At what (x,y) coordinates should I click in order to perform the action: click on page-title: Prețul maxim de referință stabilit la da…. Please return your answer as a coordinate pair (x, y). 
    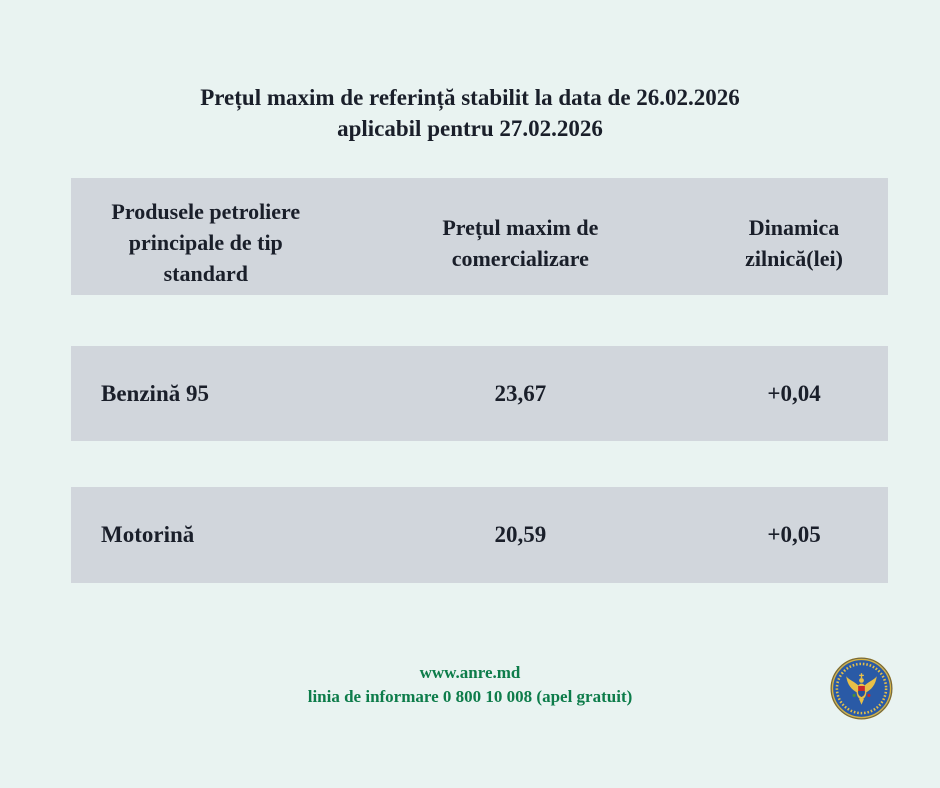
    Looking at the image, I should click on (470, 113).